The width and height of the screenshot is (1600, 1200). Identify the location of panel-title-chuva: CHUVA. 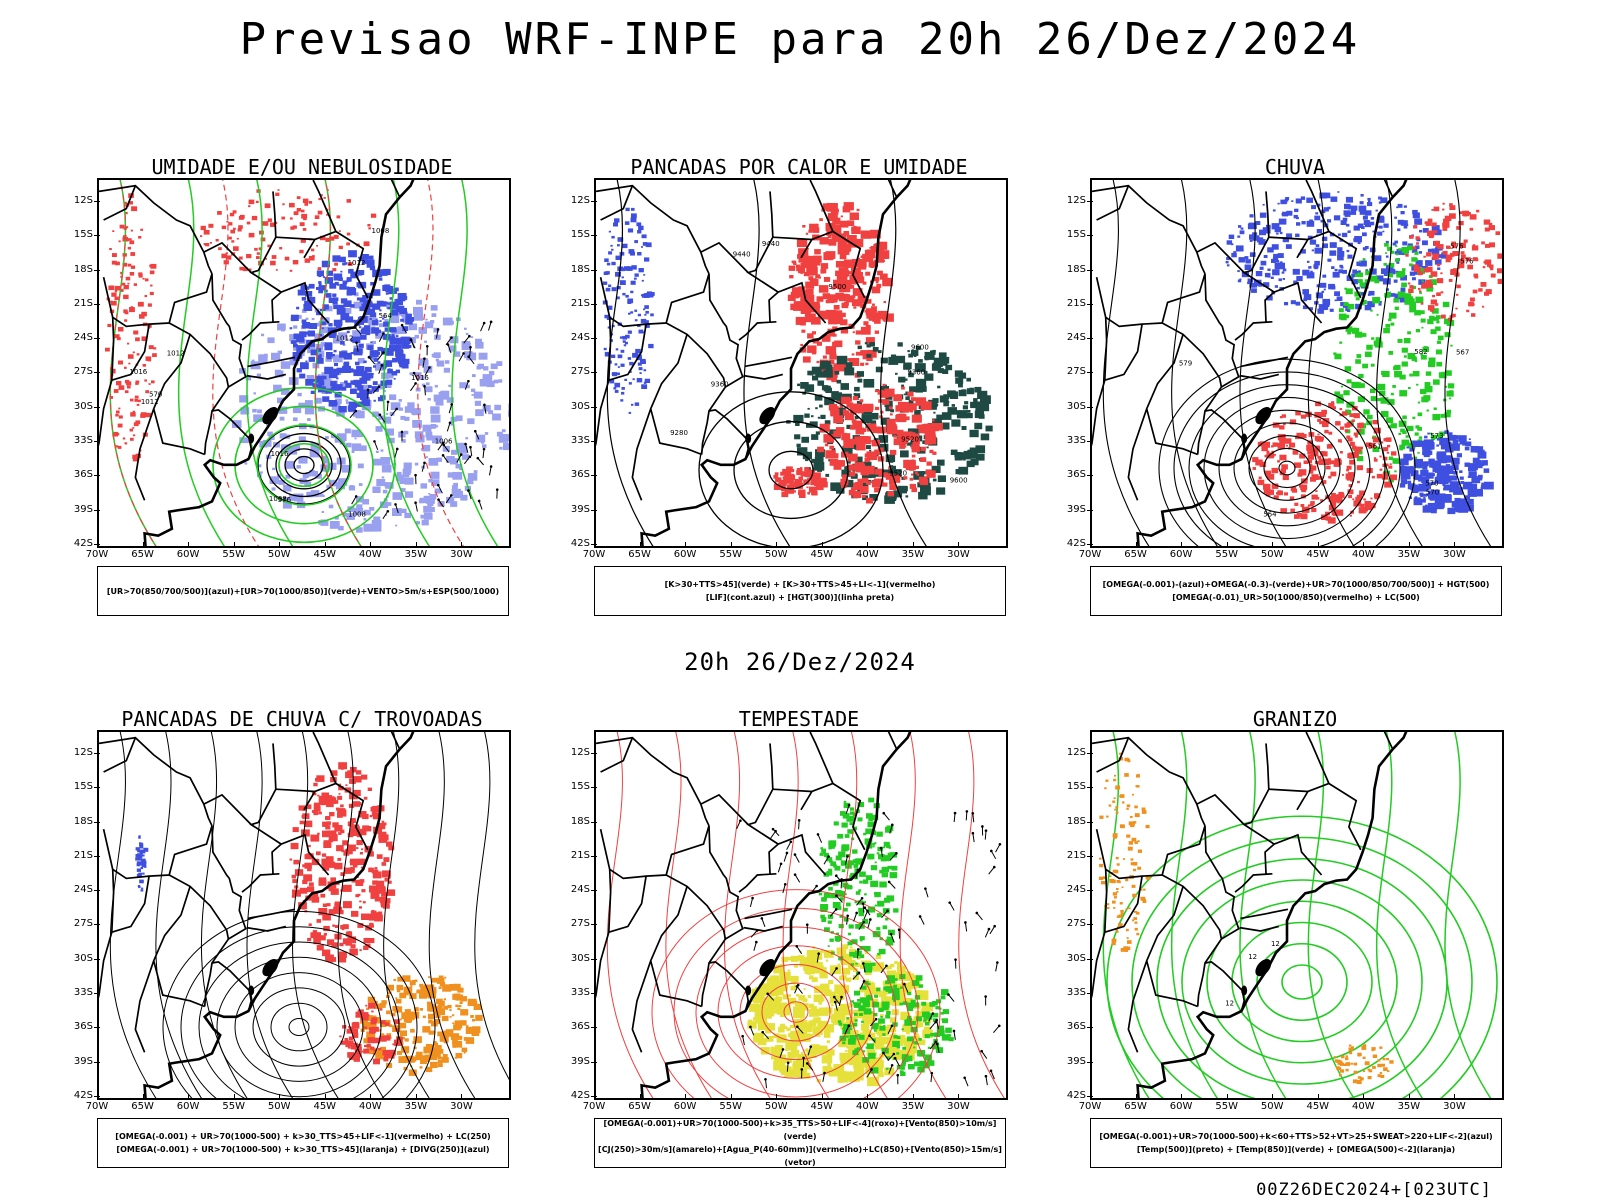
(1295, 167).